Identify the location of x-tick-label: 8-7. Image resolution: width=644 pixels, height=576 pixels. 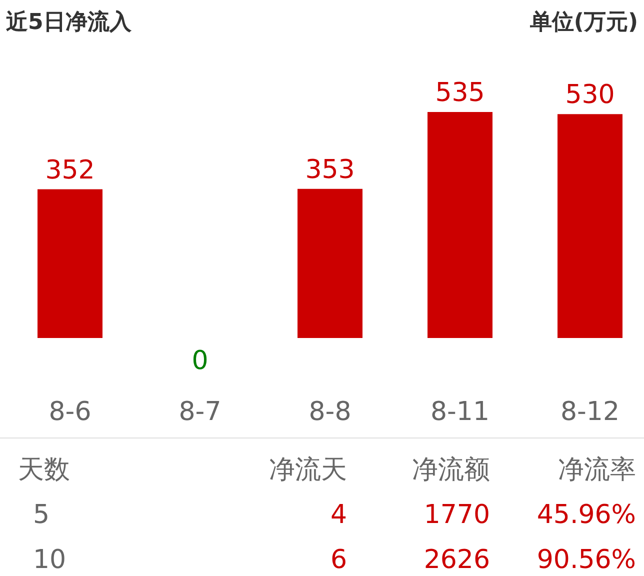
(200, 412).